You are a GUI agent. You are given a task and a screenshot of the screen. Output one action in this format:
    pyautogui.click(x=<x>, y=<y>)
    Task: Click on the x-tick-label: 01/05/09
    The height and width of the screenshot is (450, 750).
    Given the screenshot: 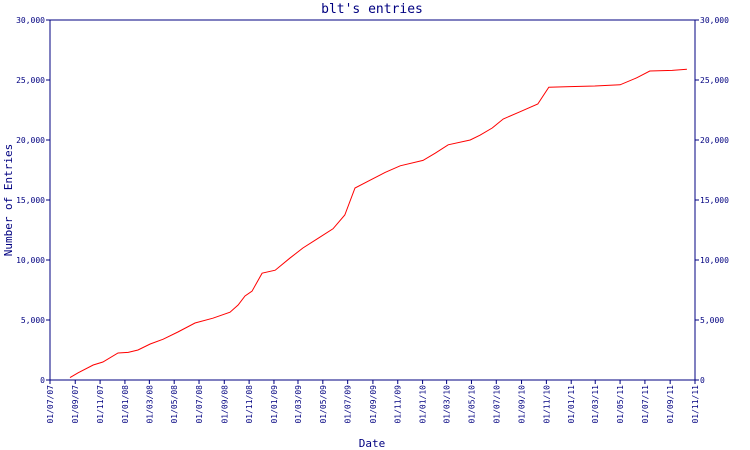 What is the action you would take?
    pyautogui.click(x=323, y=404)
    